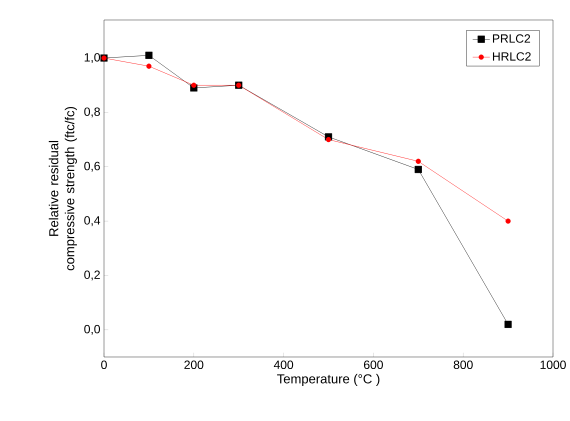  Describe the element at coordinates (92, 167) in the screenshot. I see `y-tick-label: 0,6` at that location.